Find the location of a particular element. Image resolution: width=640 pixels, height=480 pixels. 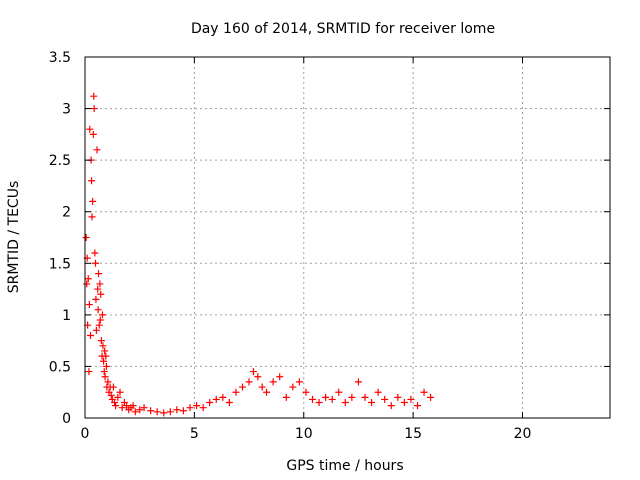

x-tick-label: 0 is located at coordinates (85, 434).